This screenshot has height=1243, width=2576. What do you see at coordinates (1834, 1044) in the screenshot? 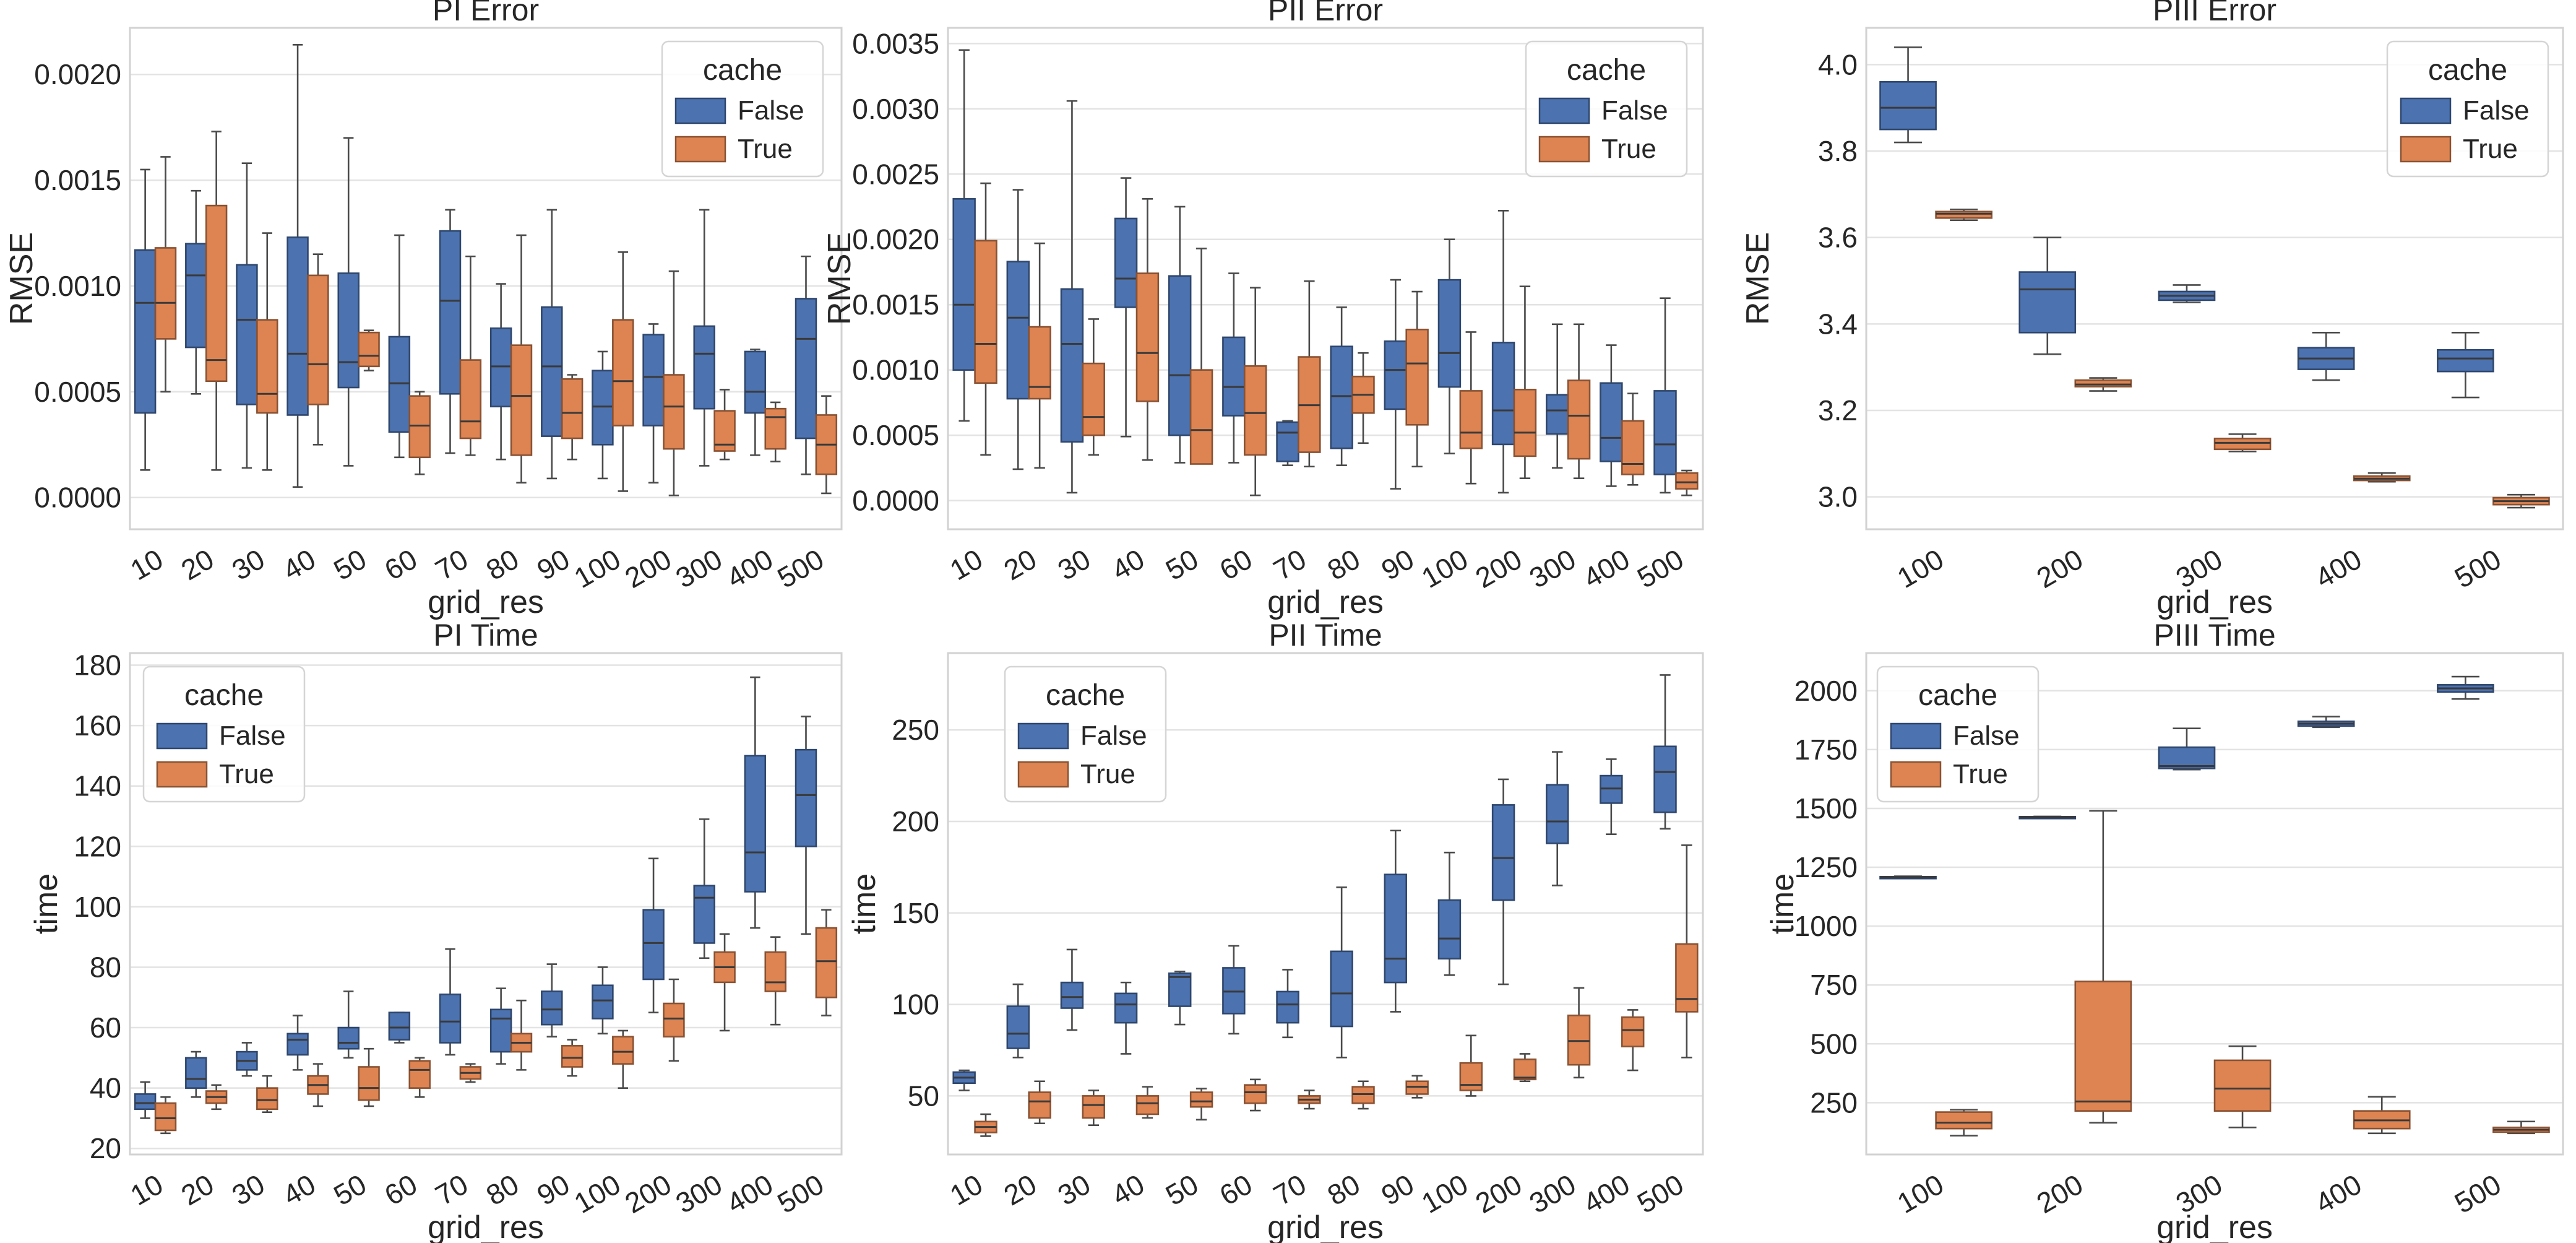
I see `y-tick-label: 500` at bounding box center [1834, 1044].